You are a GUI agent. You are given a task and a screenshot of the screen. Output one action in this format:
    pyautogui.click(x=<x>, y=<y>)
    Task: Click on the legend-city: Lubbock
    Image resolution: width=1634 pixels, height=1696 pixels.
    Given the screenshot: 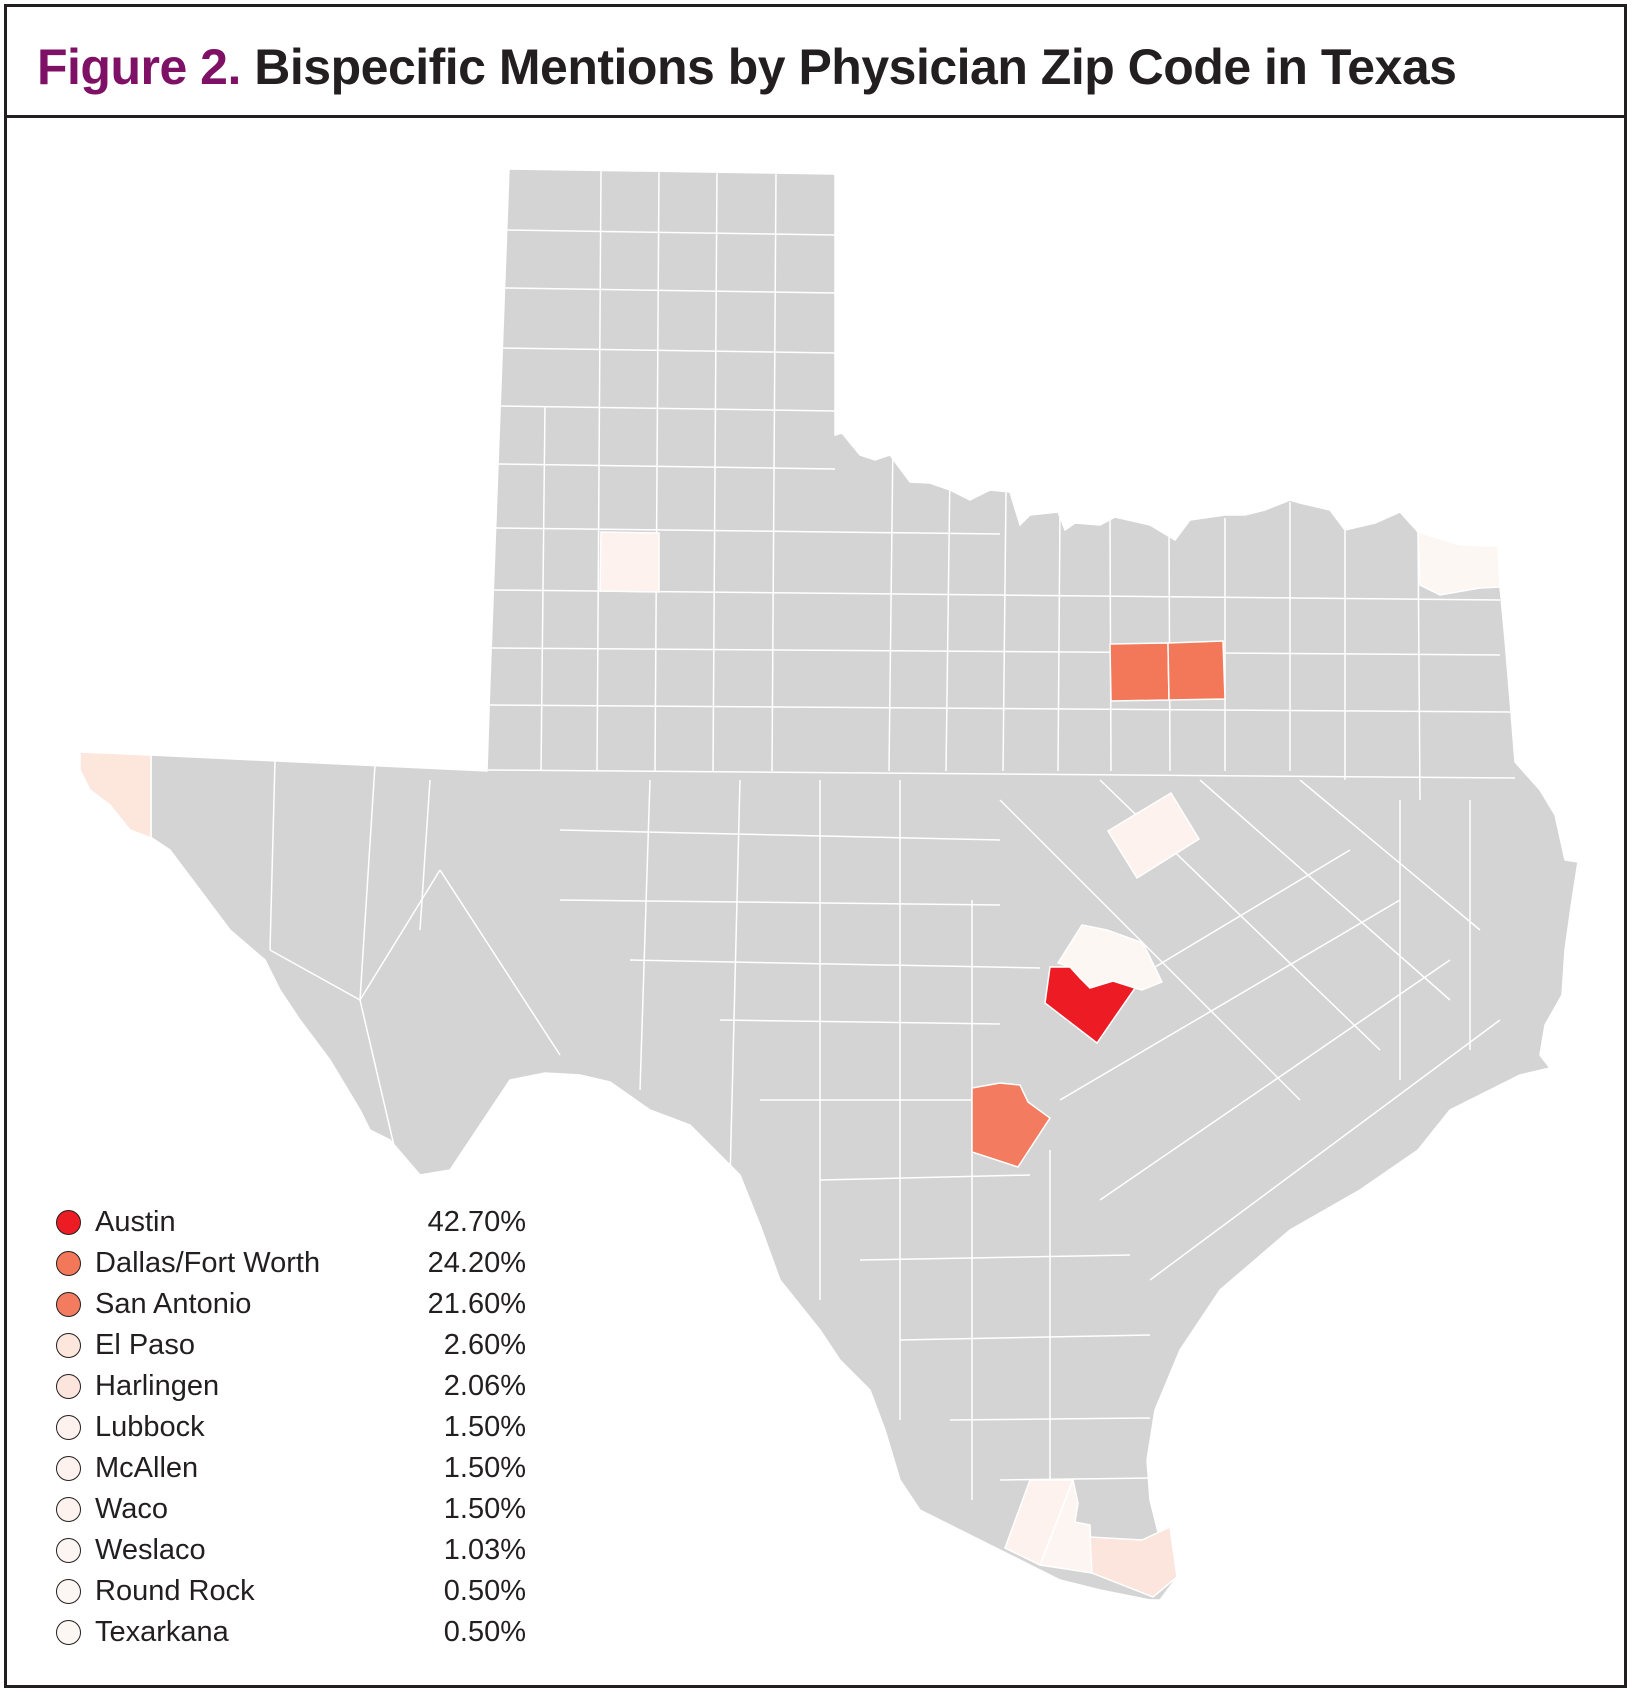 What is the action you would take?
    pyautogui.click(x=150, y=1427)
    